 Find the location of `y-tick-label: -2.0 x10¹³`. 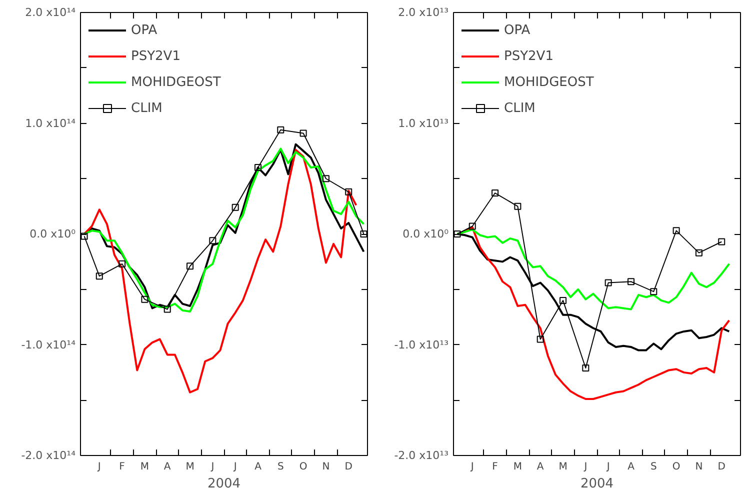

y-tick-label: -2.0 x10¹³ is located at coordinates (421, 455).